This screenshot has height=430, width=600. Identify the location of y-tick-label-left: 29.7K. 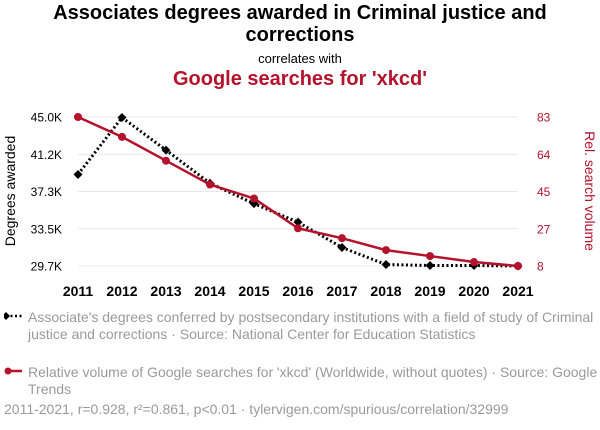
(46, 267).